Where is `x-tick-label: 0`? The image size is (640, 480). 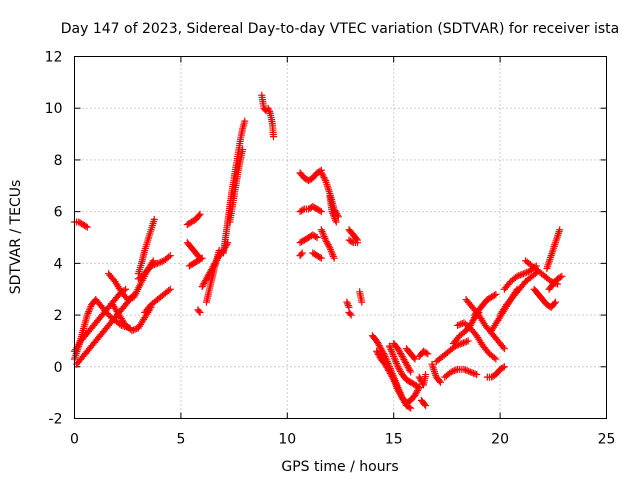
x-tick-label: 0 is located at coordinates (74, 440).